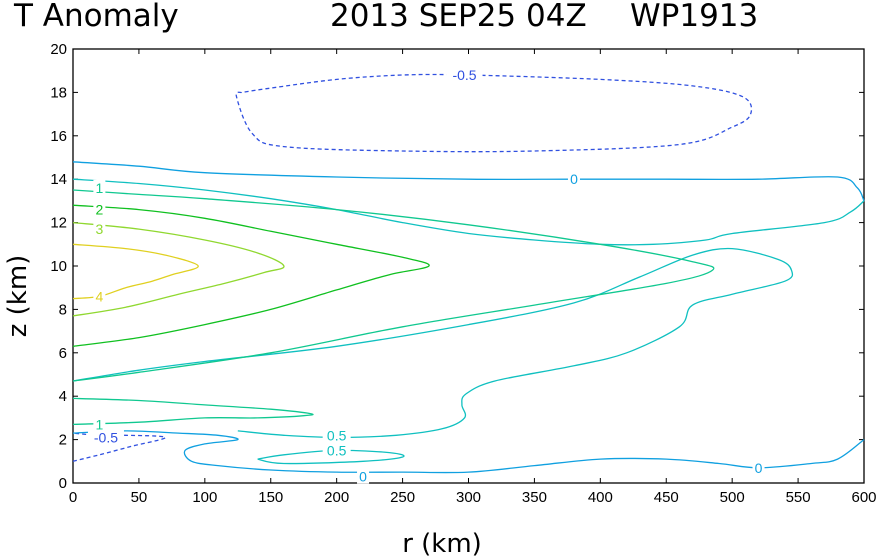 The image size is (879, 559). I want to click on y-tick-label: 6, so click(63, 353).